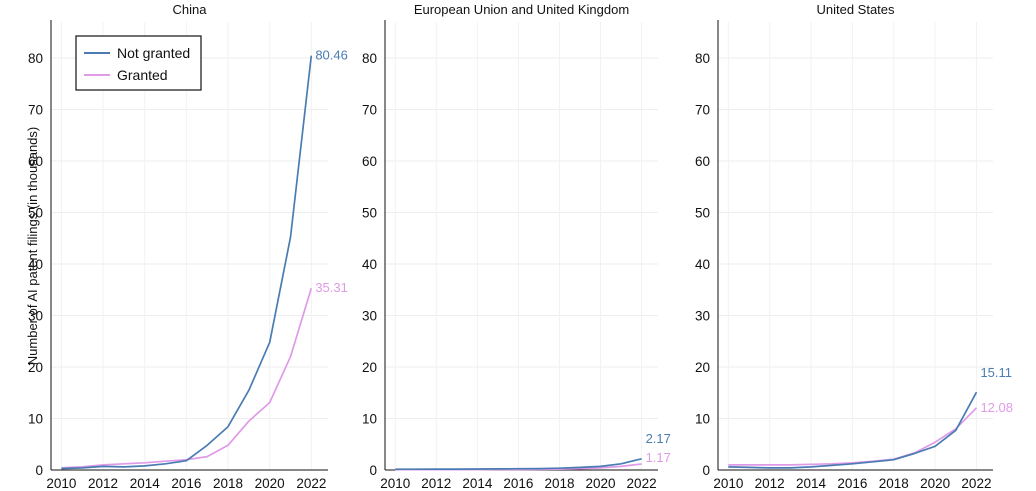 The width and height of the screenshot is (1036, 491). I want to click on panel-title: European Union and United Kingdom, so click(521, 9).